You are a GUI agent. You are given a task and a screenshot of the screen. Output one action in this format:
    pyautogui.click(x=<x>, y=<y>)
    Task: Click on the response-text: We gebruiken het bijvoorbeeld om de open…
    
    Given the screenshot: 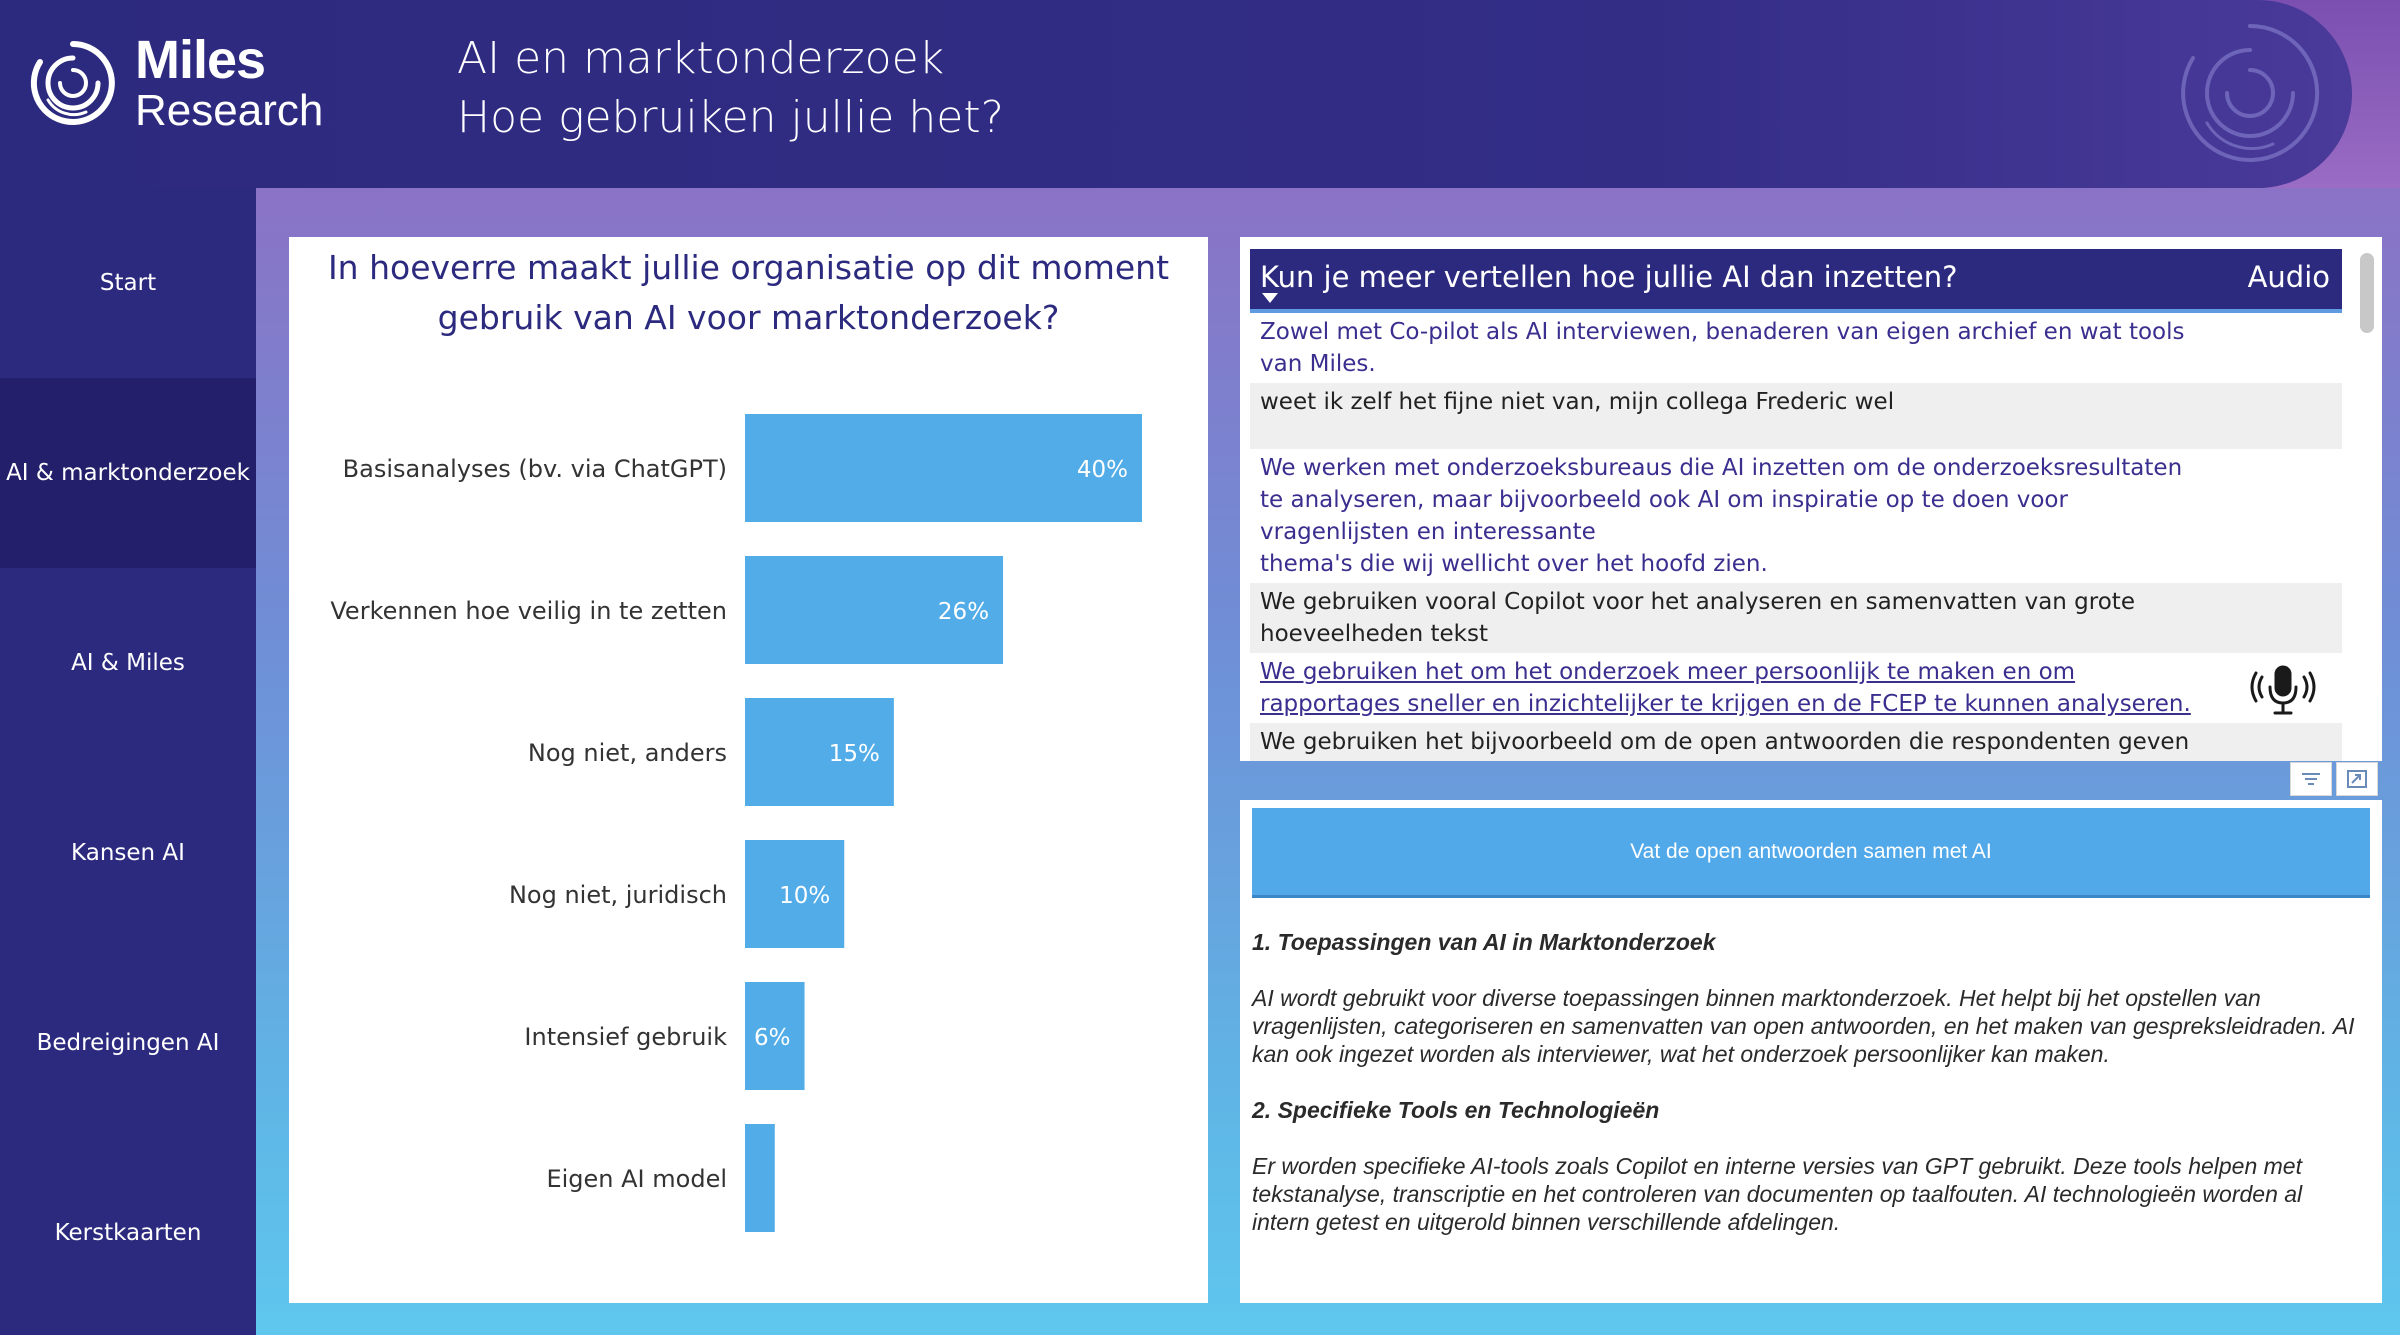 What is the action you would take?
    pyautogui.click(x=1725, y=742)
    